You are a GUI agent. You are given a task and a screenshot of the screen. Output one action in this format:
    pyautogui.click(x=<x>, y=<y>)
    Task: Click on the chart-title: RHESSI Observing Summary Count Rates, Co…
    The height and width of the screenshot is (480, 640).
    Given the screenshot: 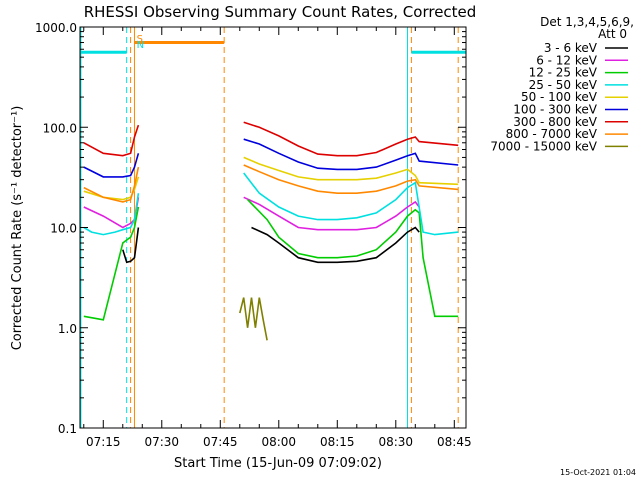 What is the action you would take?
    pyautogui.click(x=280, y=12)
    